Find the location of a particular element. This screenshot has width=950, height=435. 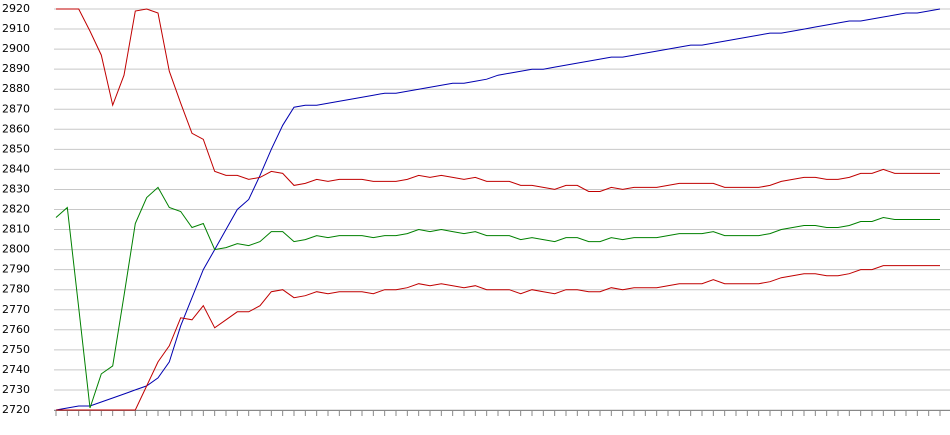

y-tick-label: 2810 is located at coordinates (16, 229).